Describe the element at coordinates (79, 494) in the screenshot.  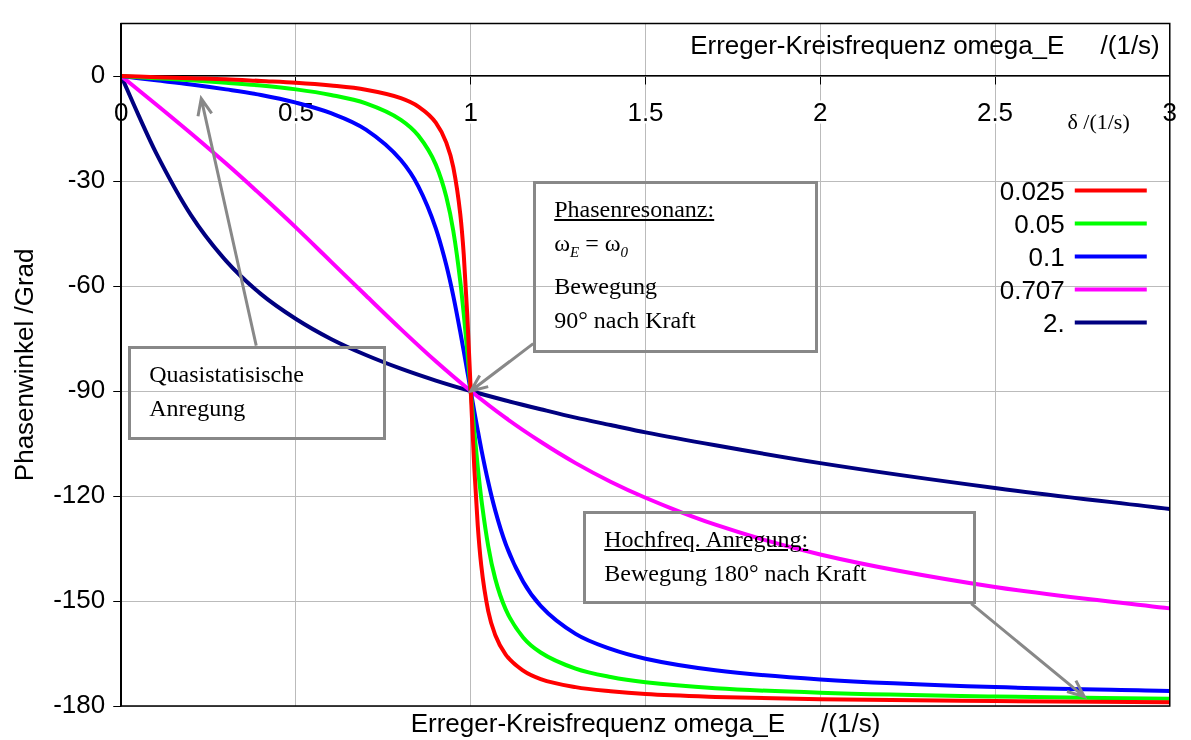
I see `y-tick-label: -120` at that location.